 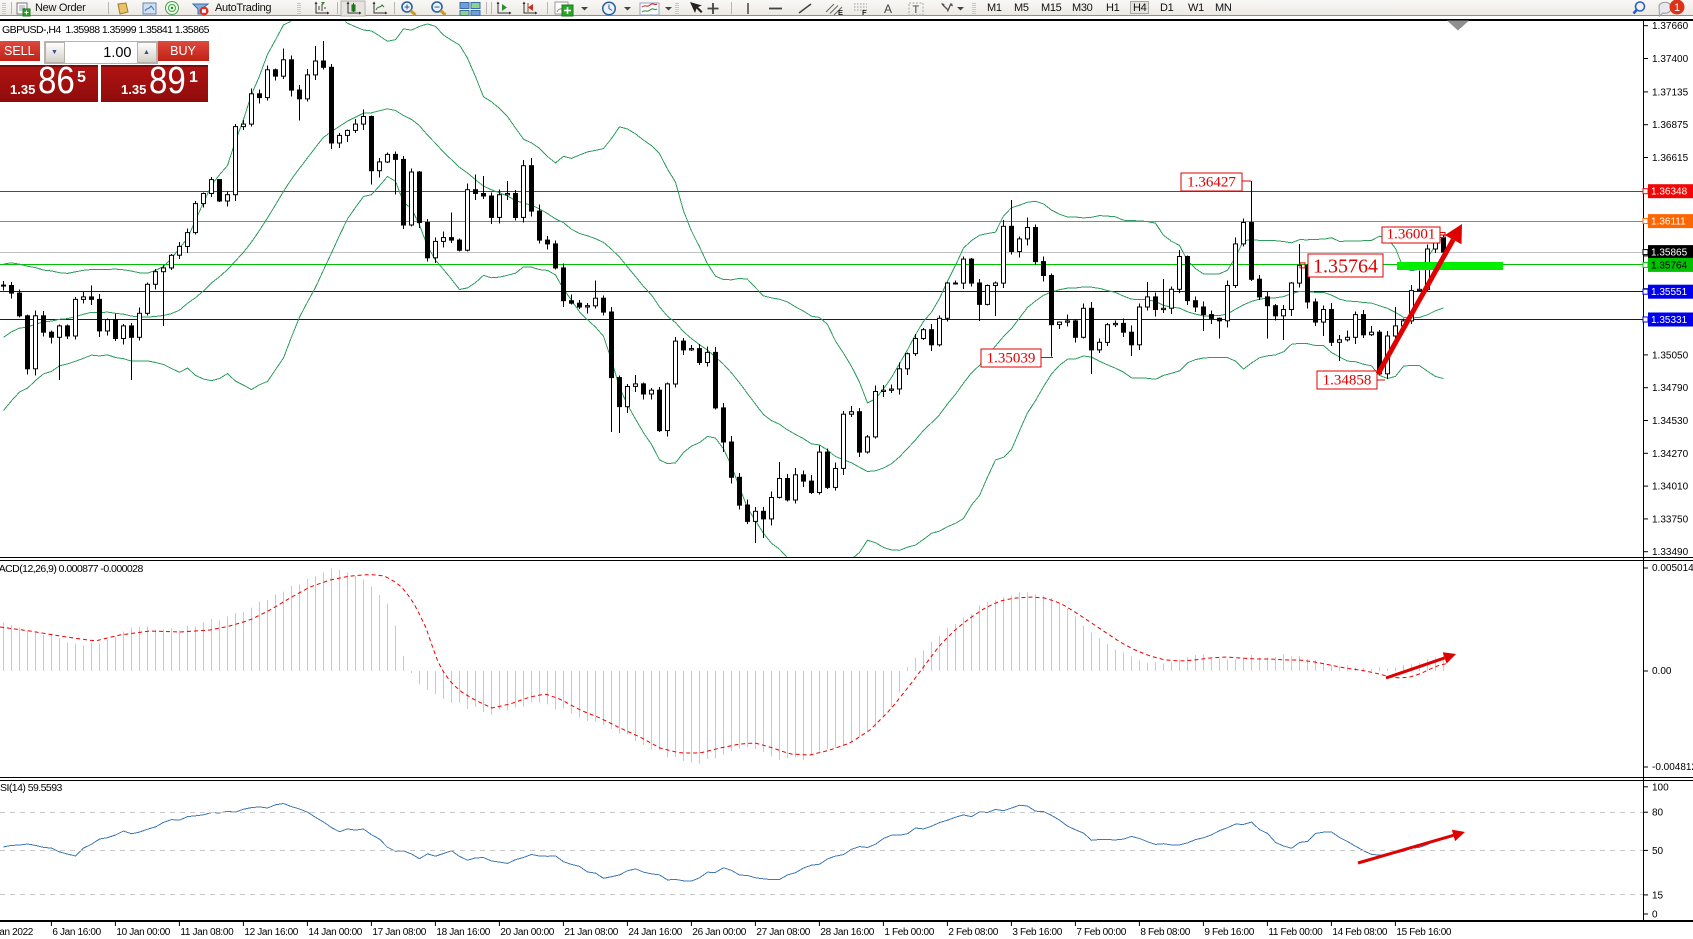 What do you see at coordinates (1211, 183) in the screenshot?
I see `svg-text: 1.36427` at bounding box center [1211, 183].